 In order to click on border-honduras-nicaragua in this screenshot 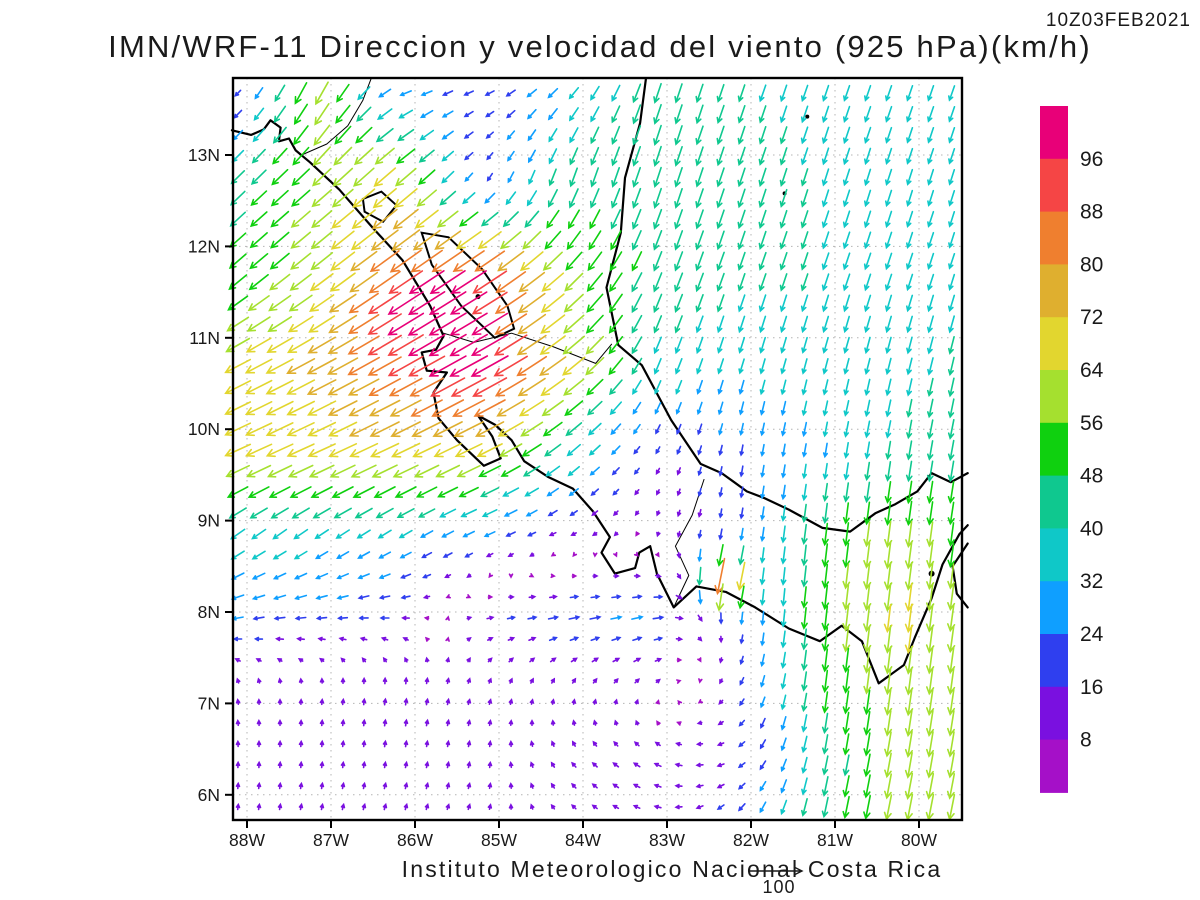, I will do `click(336, 116)`.